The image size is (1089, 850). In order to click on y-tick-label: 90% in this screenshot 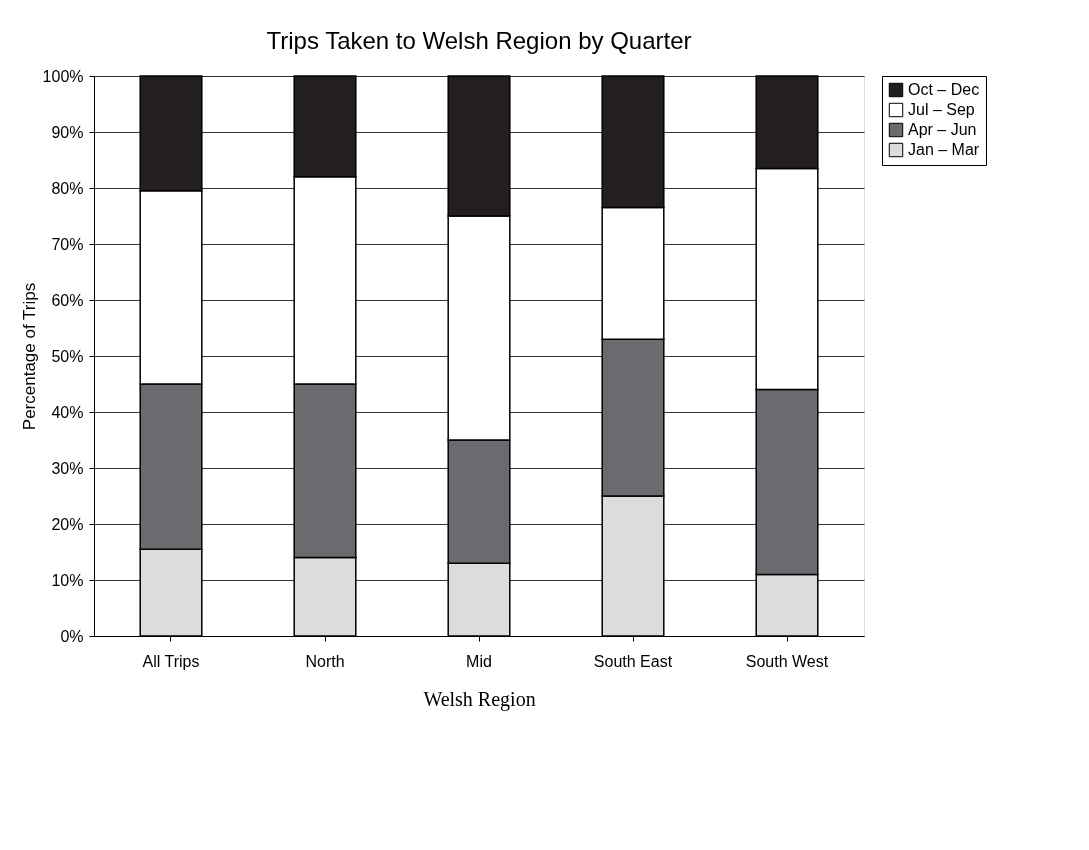, I will do `click(67, 132)`.